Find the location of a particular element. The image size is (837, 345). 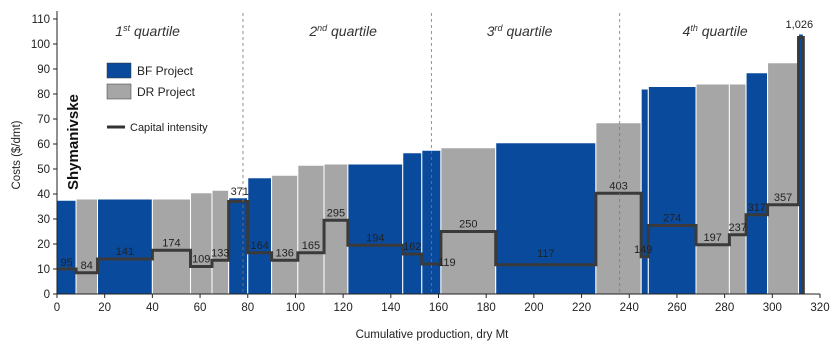

shymanivske-callout: Shymanivske is located at coordinates (73, 142).